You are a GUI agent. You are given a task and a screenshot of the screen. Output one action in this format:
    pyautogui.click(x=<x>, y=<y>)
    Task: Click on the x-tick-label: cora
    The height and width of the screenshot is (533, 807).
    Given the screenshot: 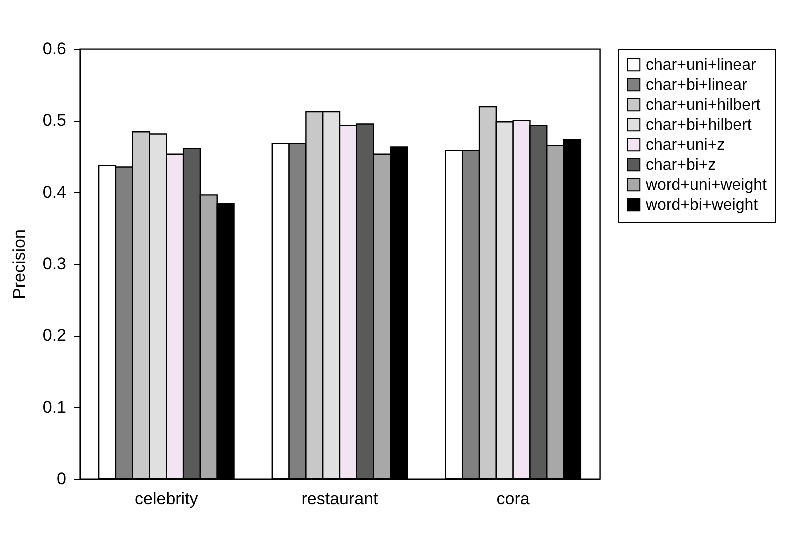 What is the action you would take?
    pyautogui.click(x=513, y=499)
    